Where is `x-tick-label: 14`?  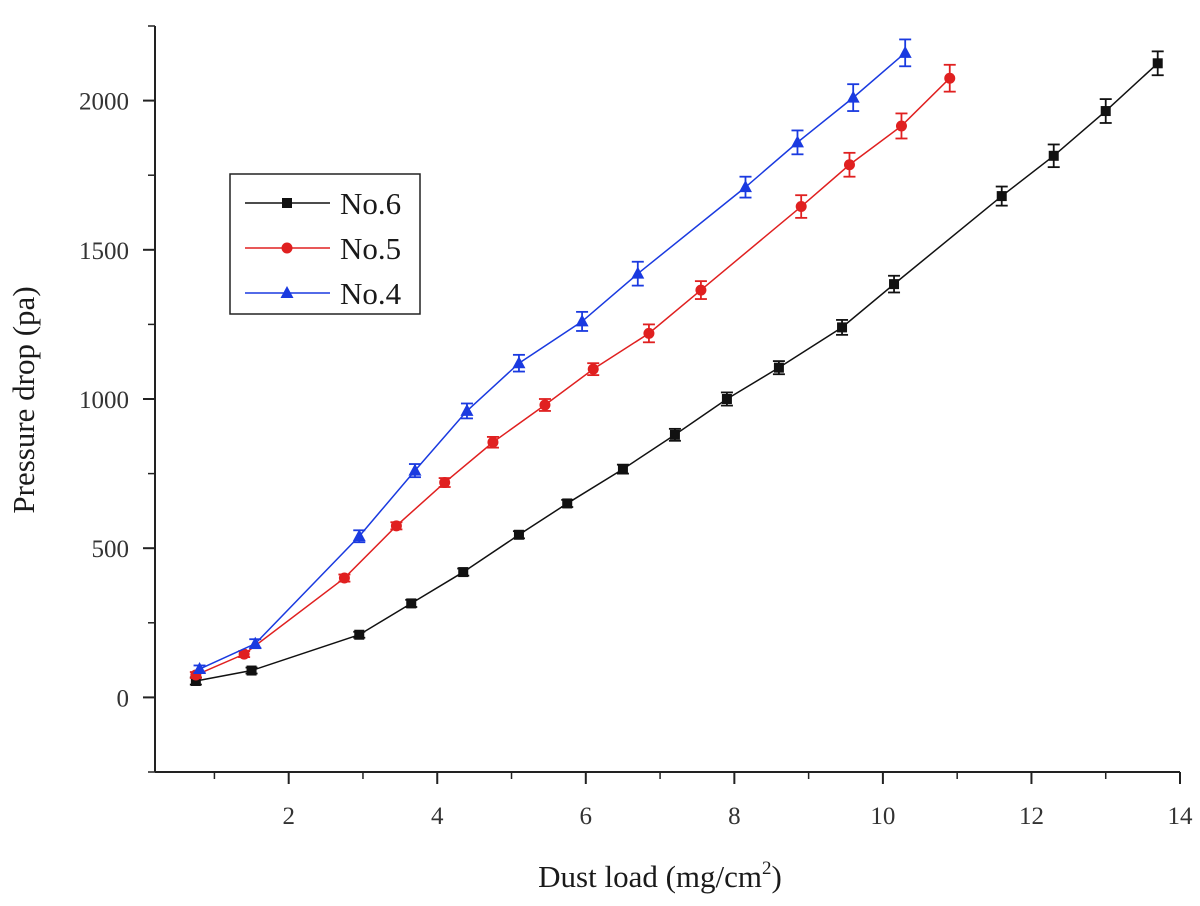 x-tick-label: 14 is located at coordinates (1181, 816).